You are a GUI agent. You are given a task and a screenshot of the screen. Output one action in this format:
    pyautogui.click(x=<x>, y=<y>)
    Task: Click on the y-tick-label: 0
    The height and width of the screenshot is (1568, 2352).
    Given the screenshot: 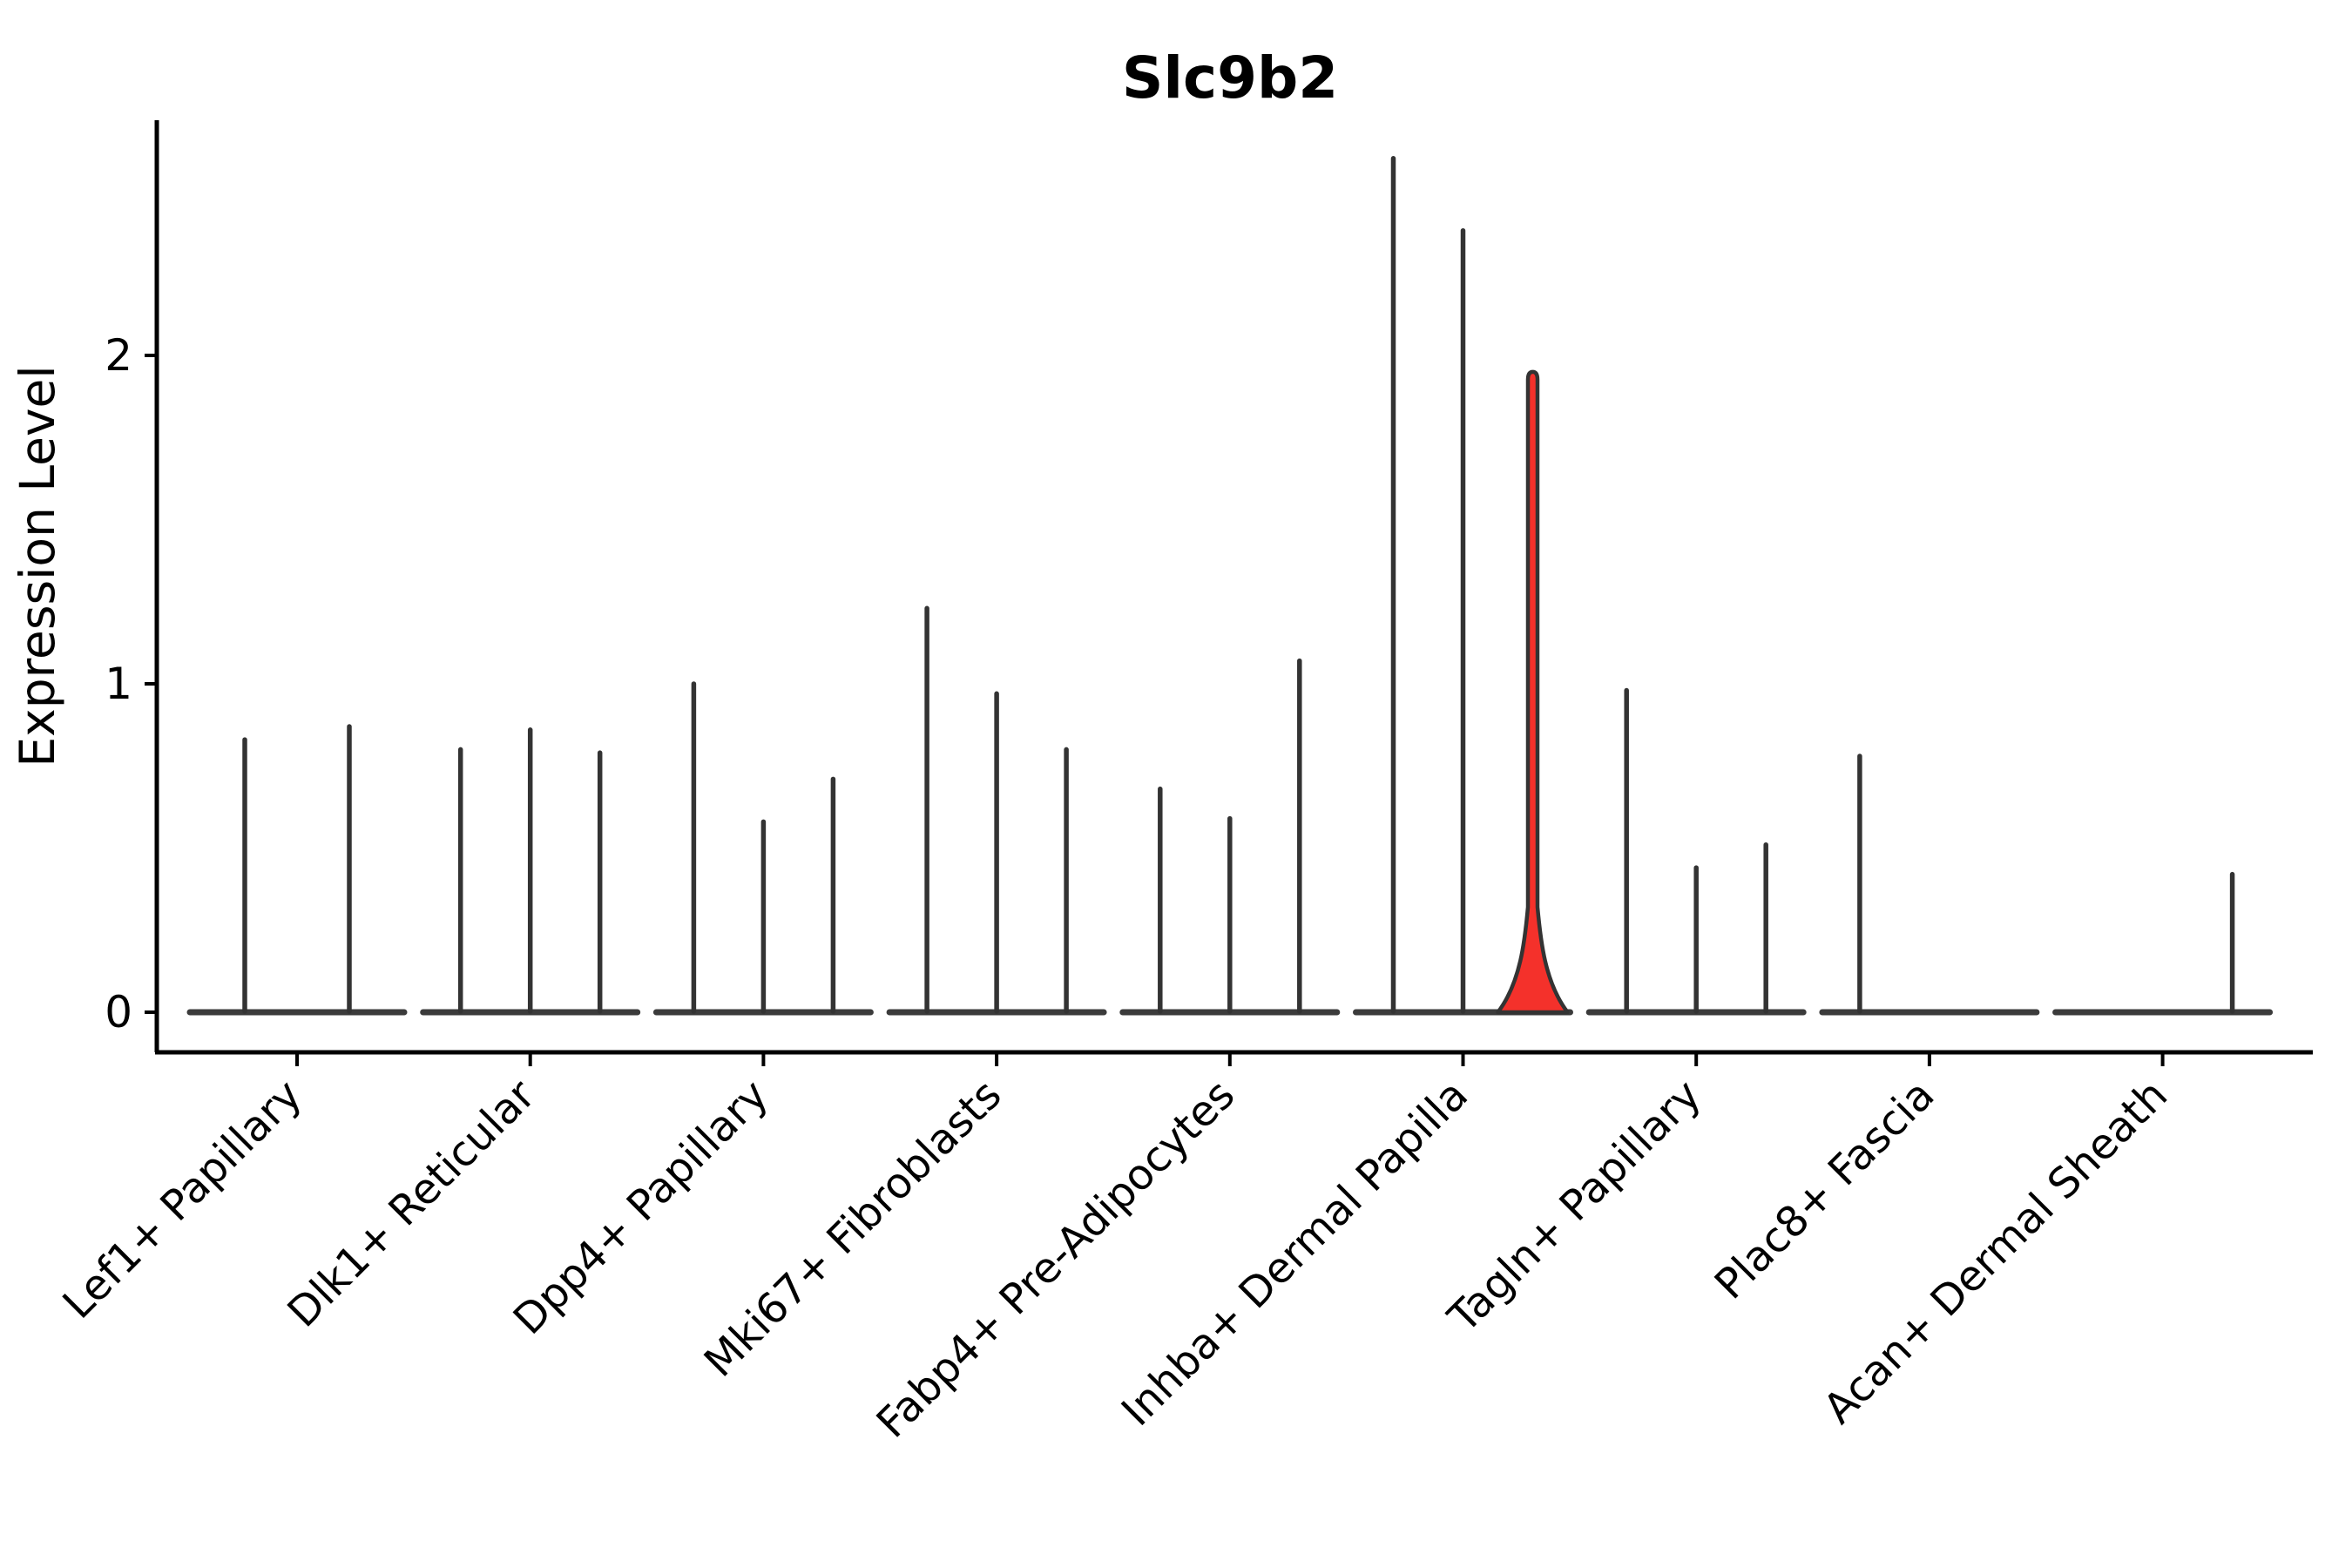 What is the action you would take?
    pyautogui.click(x=119, y=1012)
    